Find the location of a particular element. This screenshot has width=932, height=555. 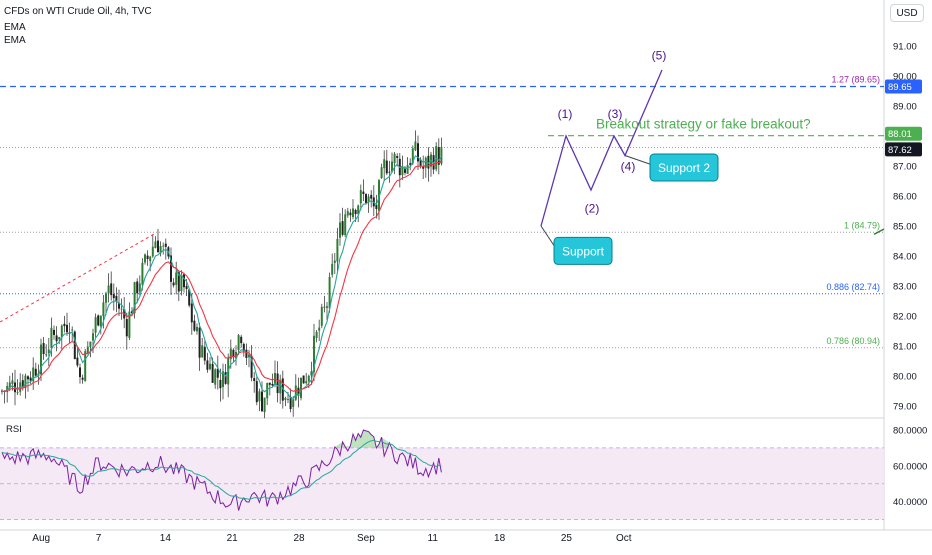

time-tick-label: Oct is located at coordinates (624, 538).